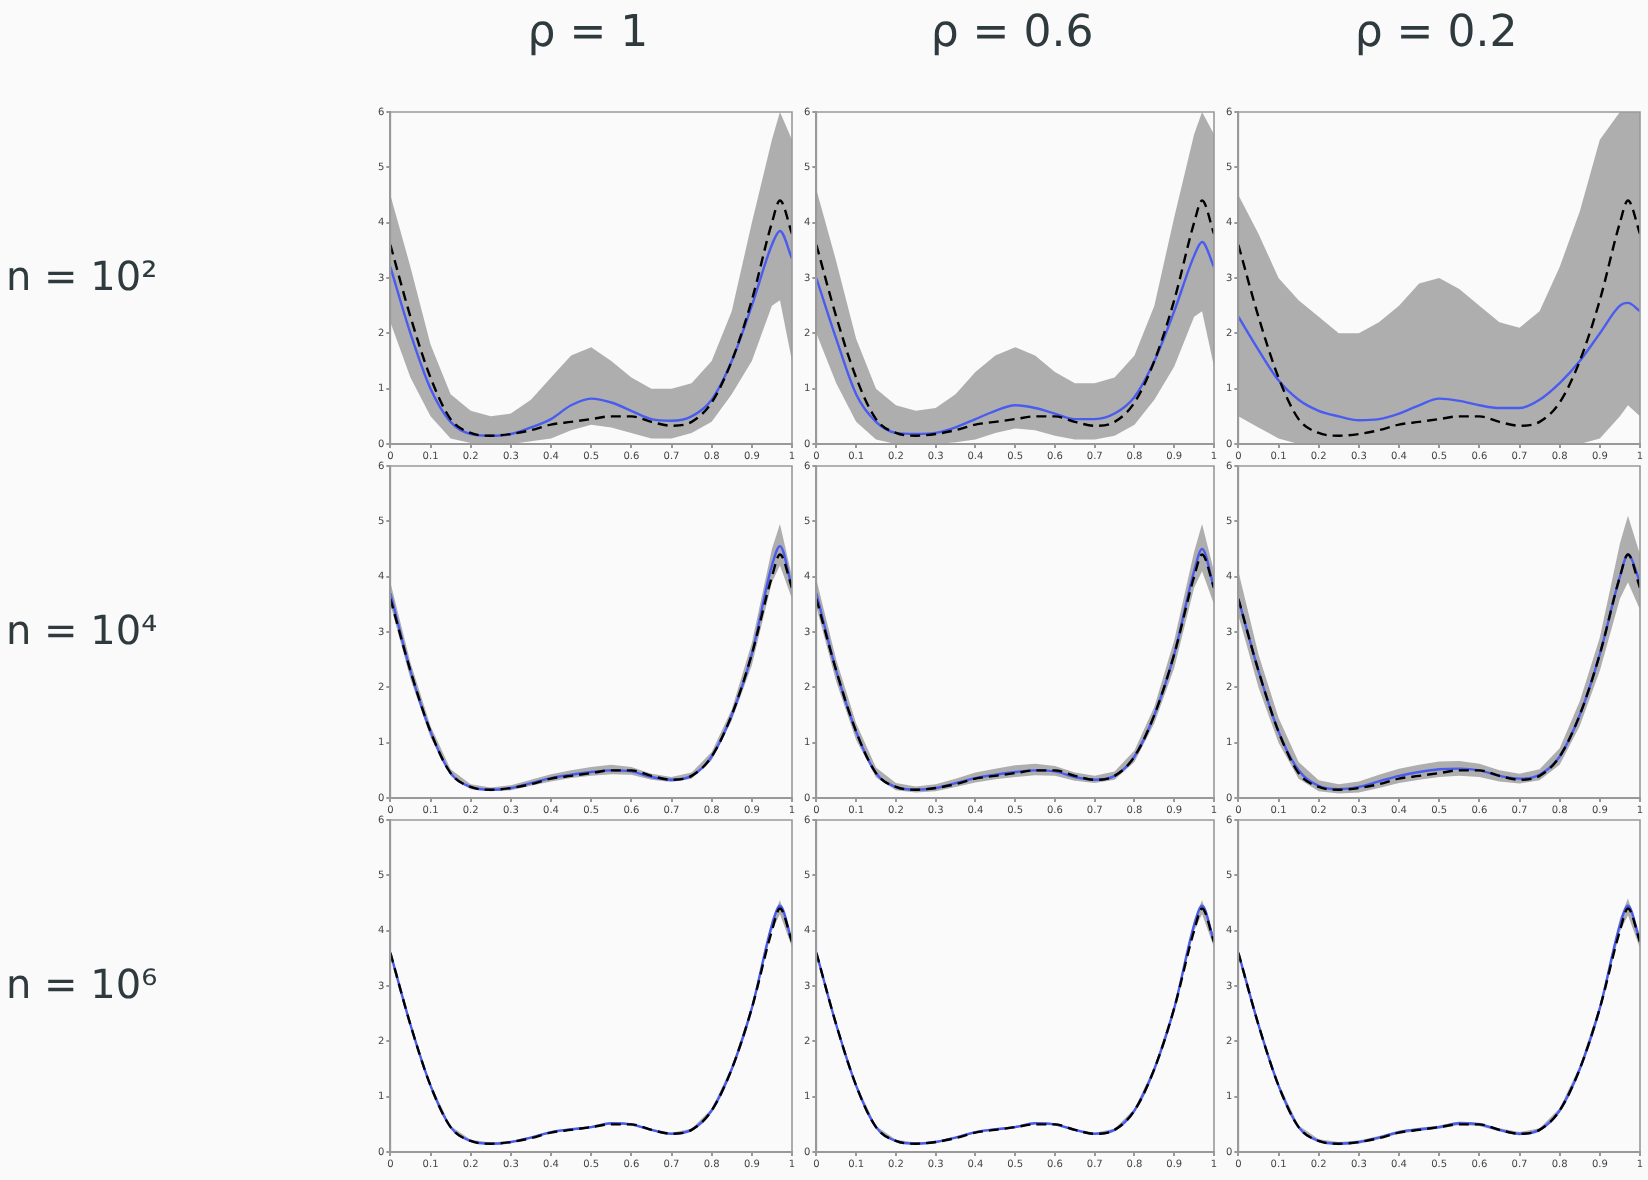  I want to click on y-axis-title: n = 10⁴, so click(83, 630).